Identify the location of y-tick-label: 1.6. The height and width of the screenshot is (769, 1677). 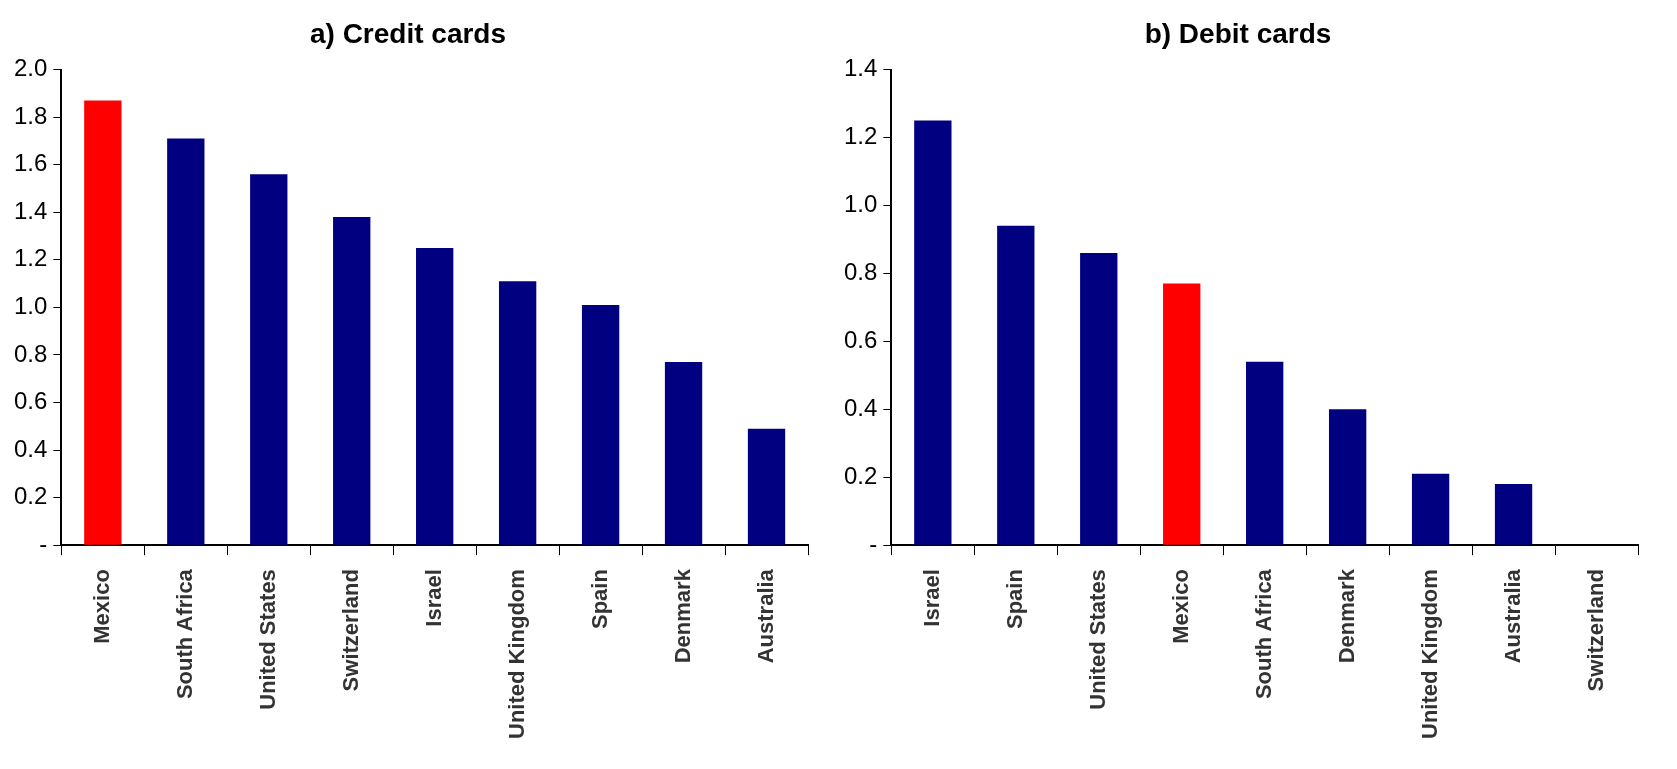
(30, 163).